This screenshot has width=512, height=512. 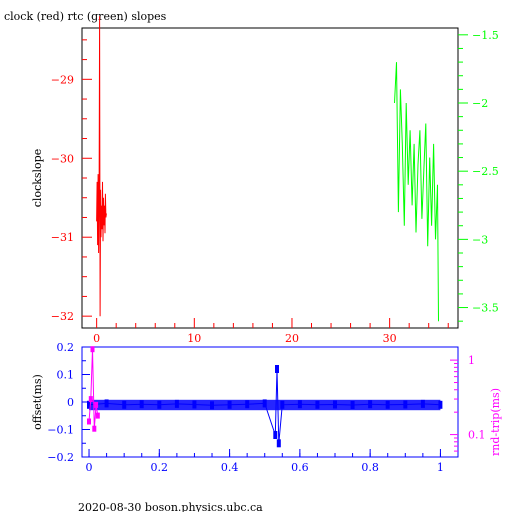 I want to click on series-line-round-trip, so click(x=93, y=389).